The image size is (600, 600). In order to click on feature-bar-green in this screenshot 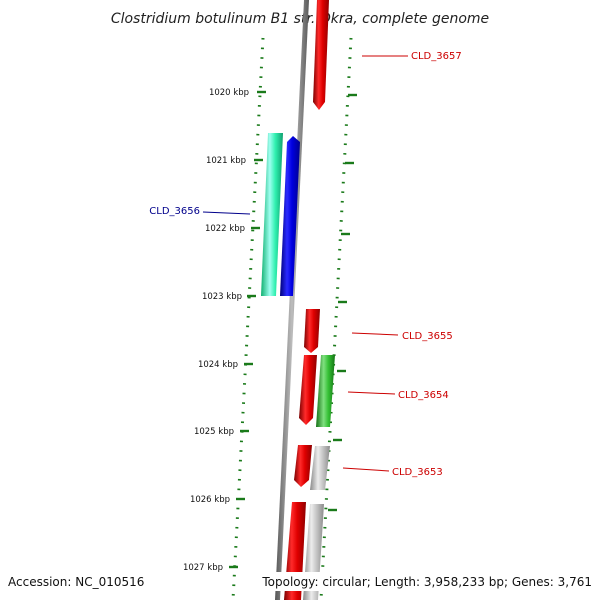, I will do `click(325, 391)`.